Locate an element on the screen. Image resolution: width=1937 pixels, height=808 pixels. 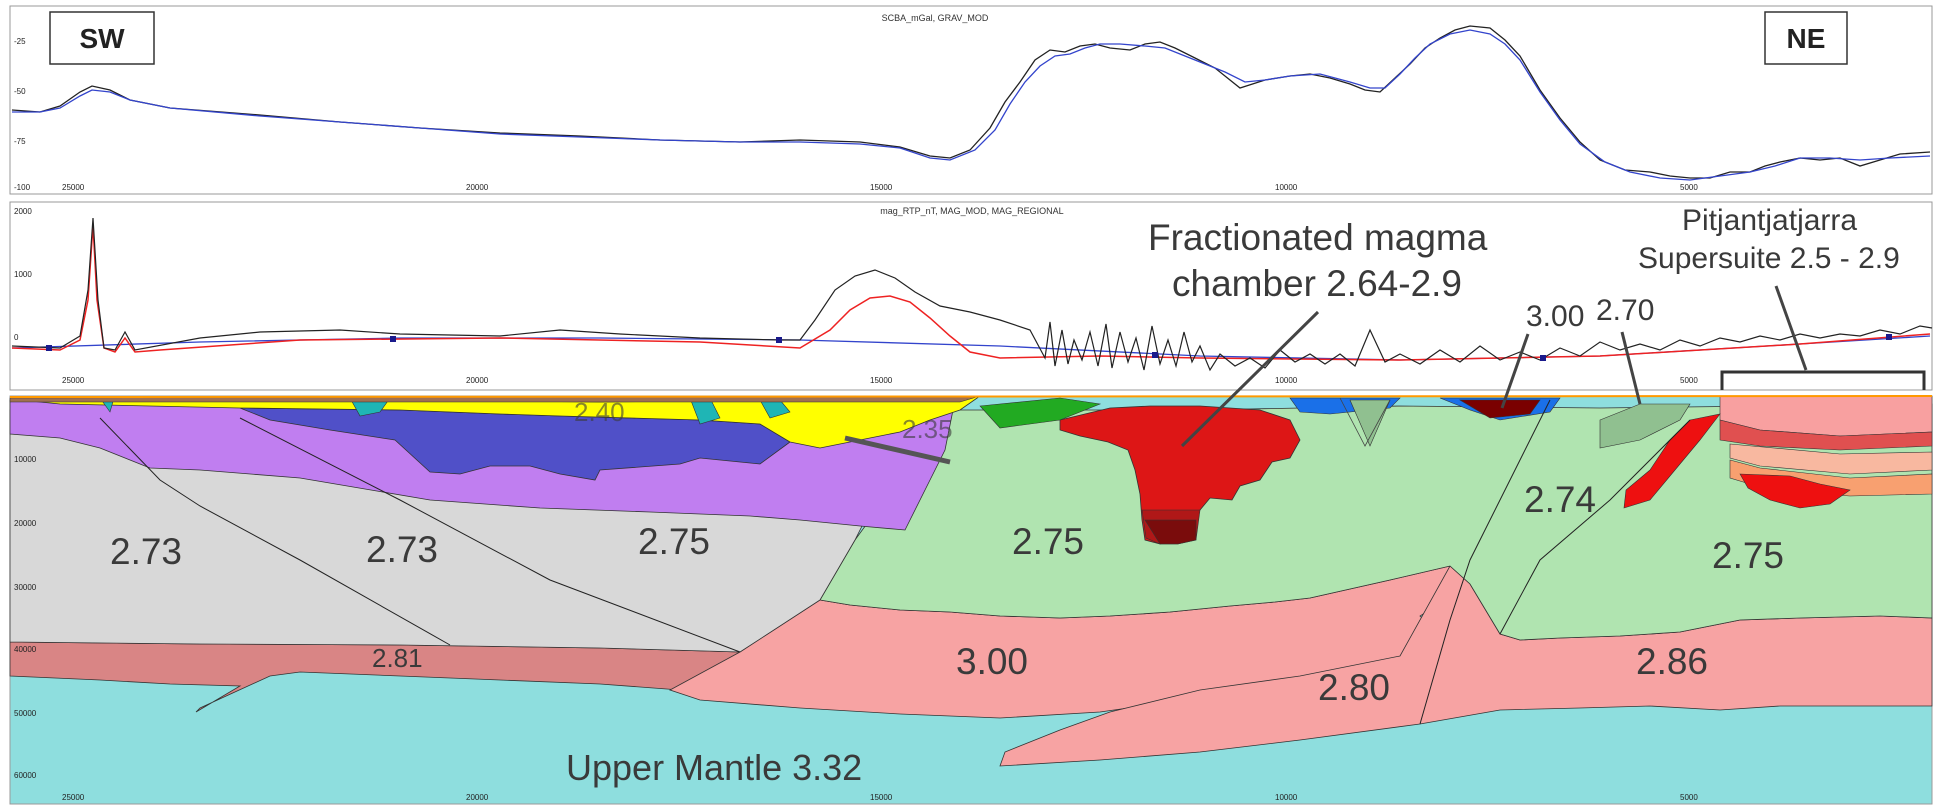
gravity-panel-title: SCBA_mGal, GRAV_MOD is located at coordinates (935, 18).